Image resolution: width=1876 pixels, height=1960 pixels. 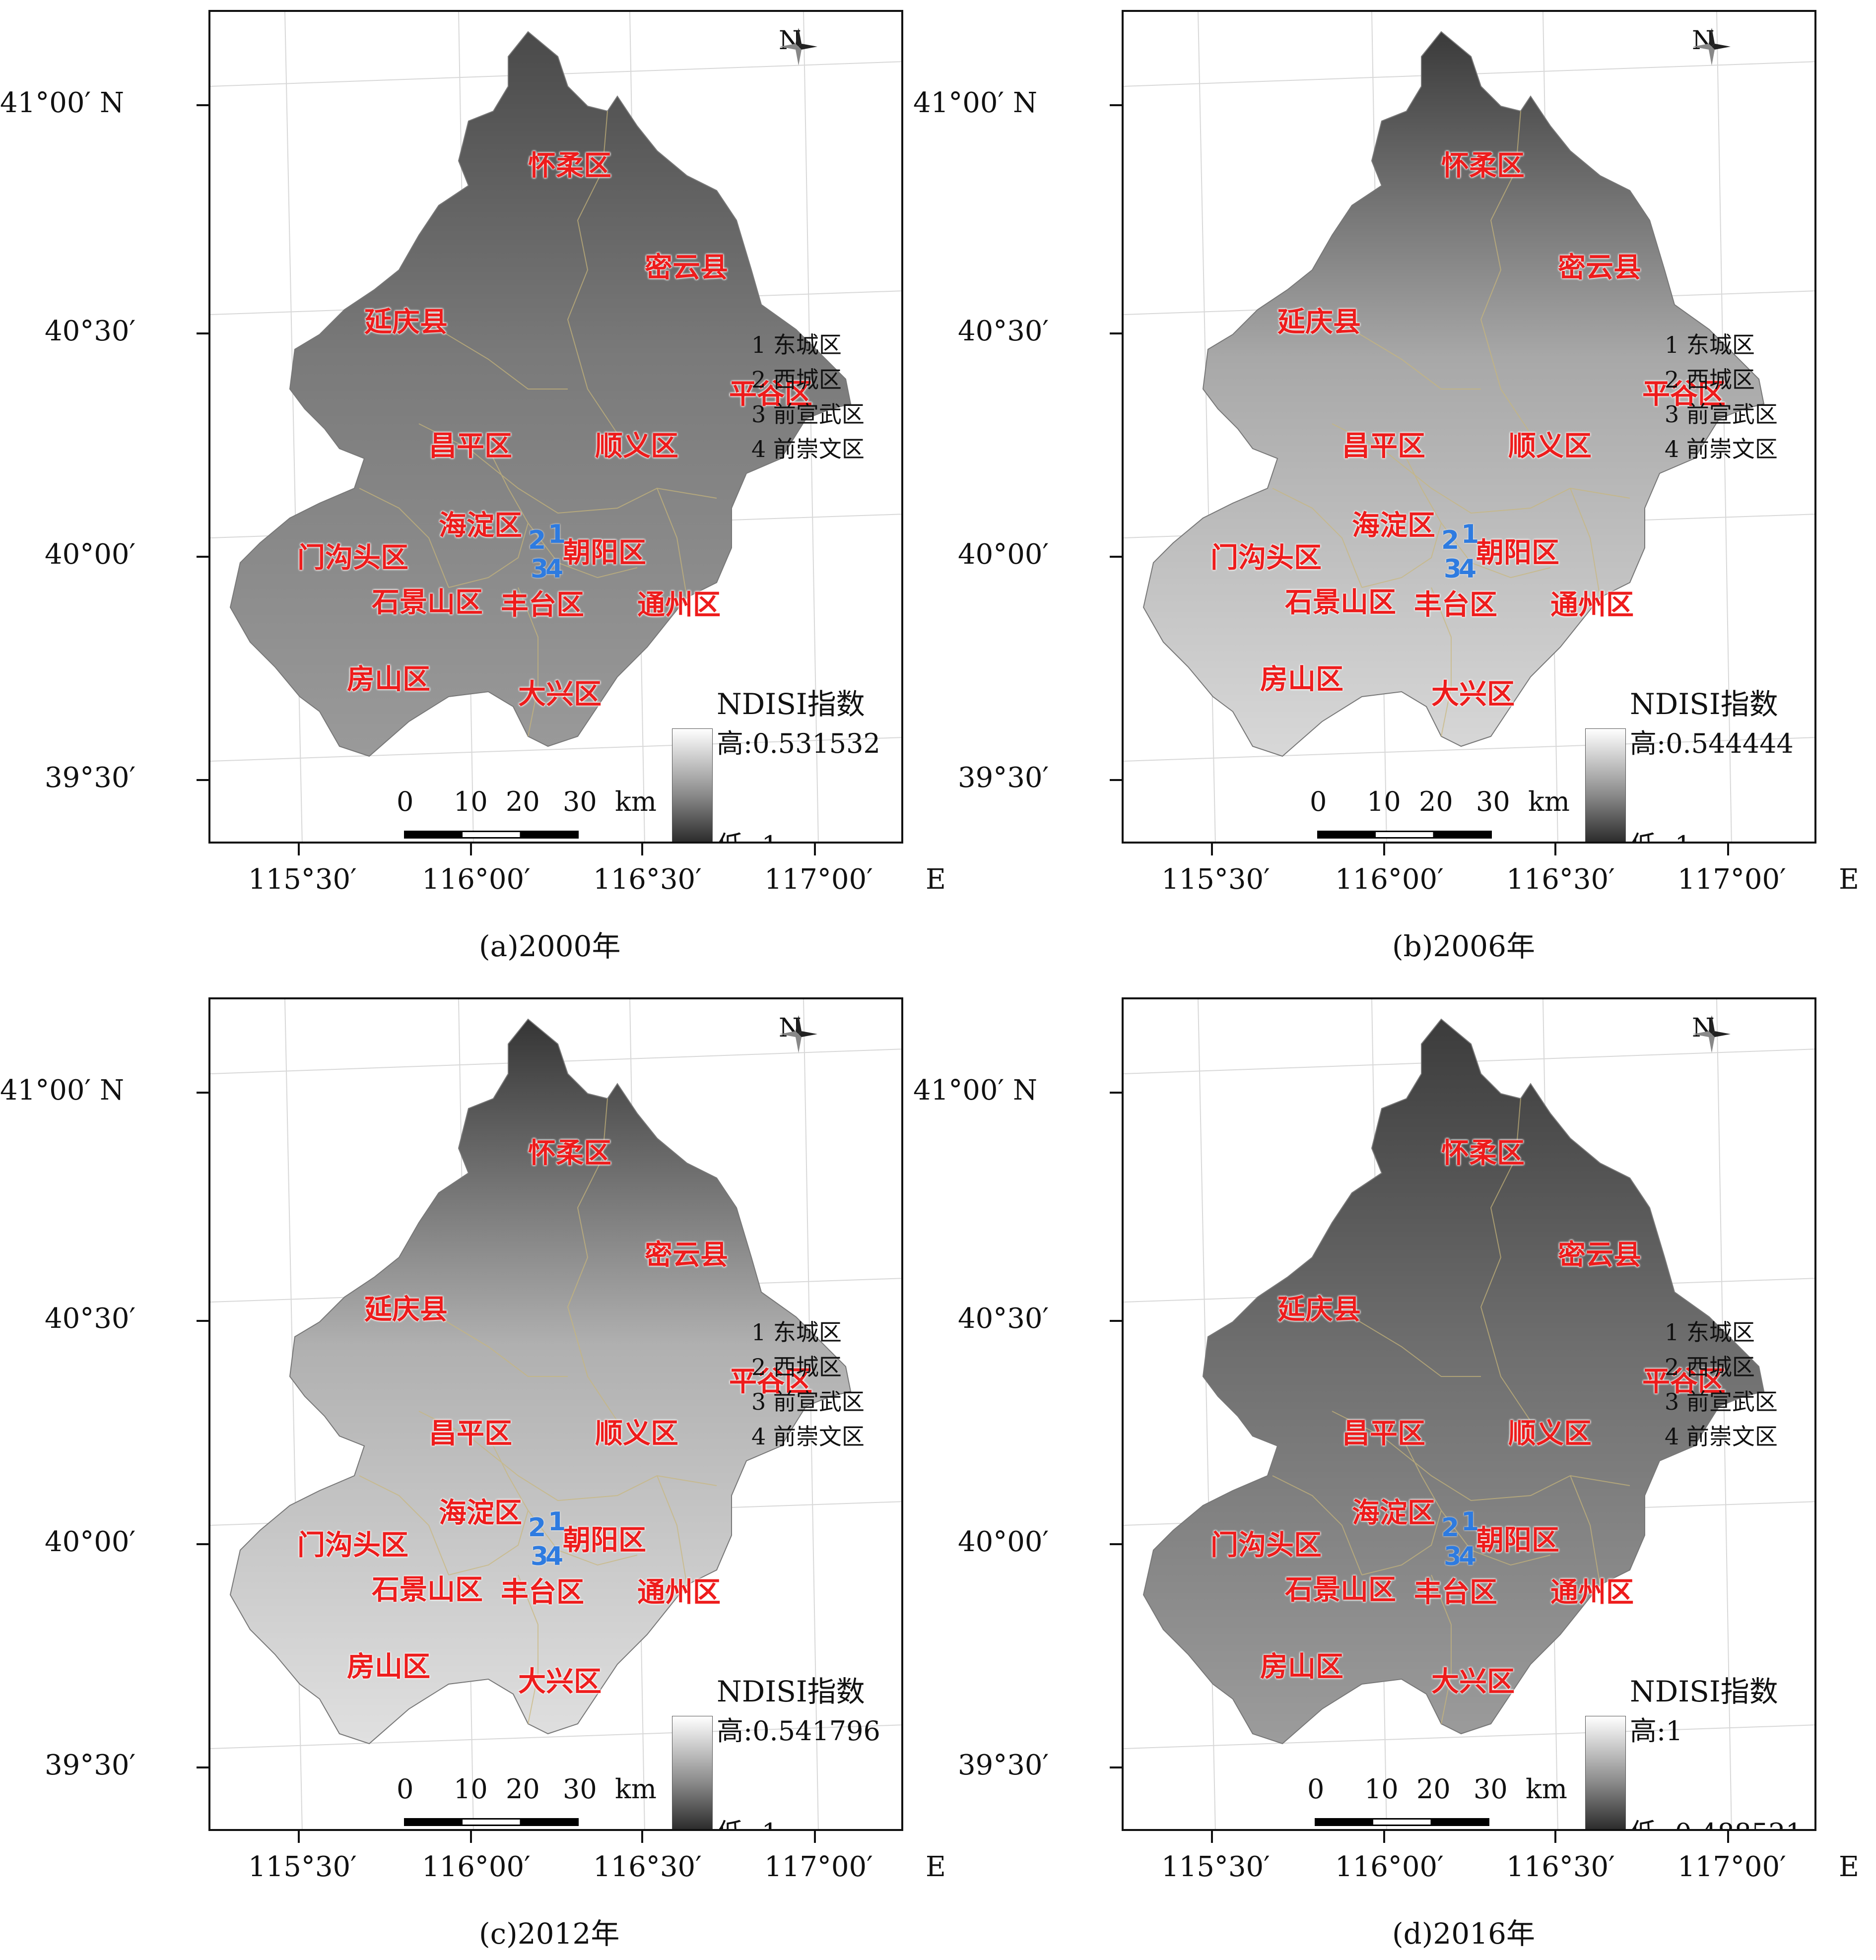 What do you see at coordinates (1849, 1867) in the screenshot?
I see `lon-label-suffix: E` at bounding box center [1849, 1867].